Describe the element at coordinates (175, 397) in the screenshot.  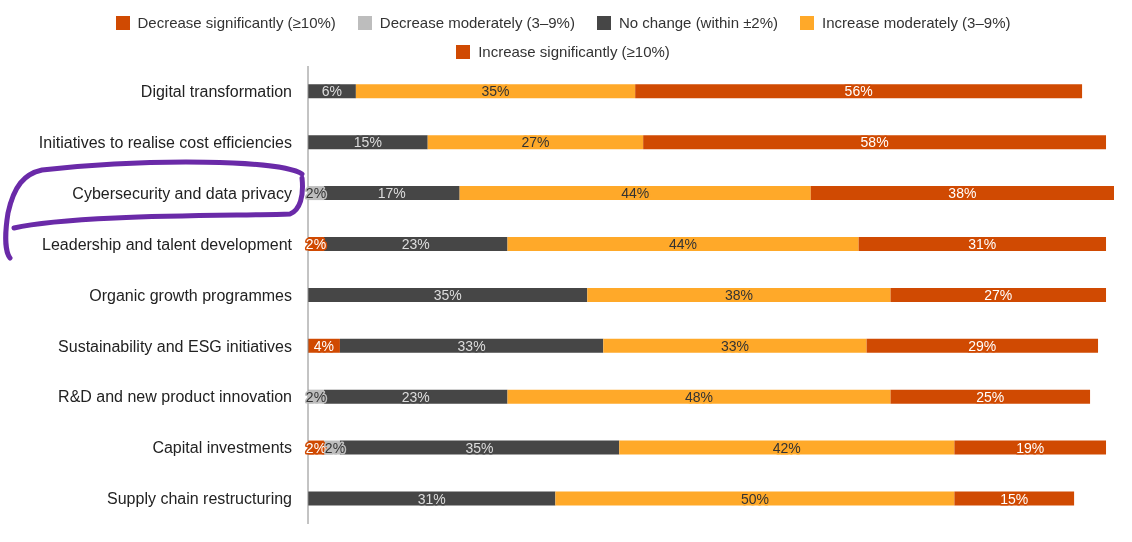
I see `y-tick-label: R&D and new product innovation` at that location.